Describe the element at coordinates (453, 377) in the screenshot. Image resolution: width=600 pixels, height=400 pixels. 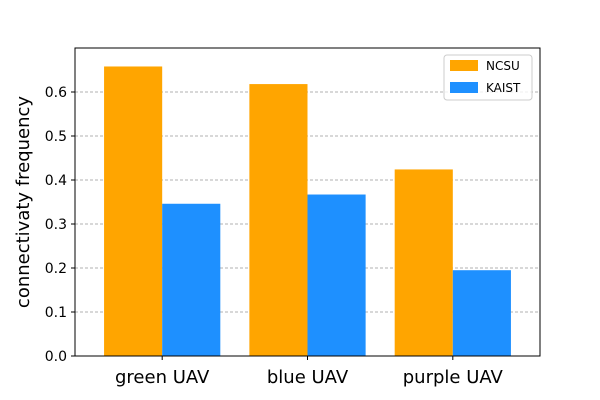
I see `x-tick-label: purple UAV` at that location.